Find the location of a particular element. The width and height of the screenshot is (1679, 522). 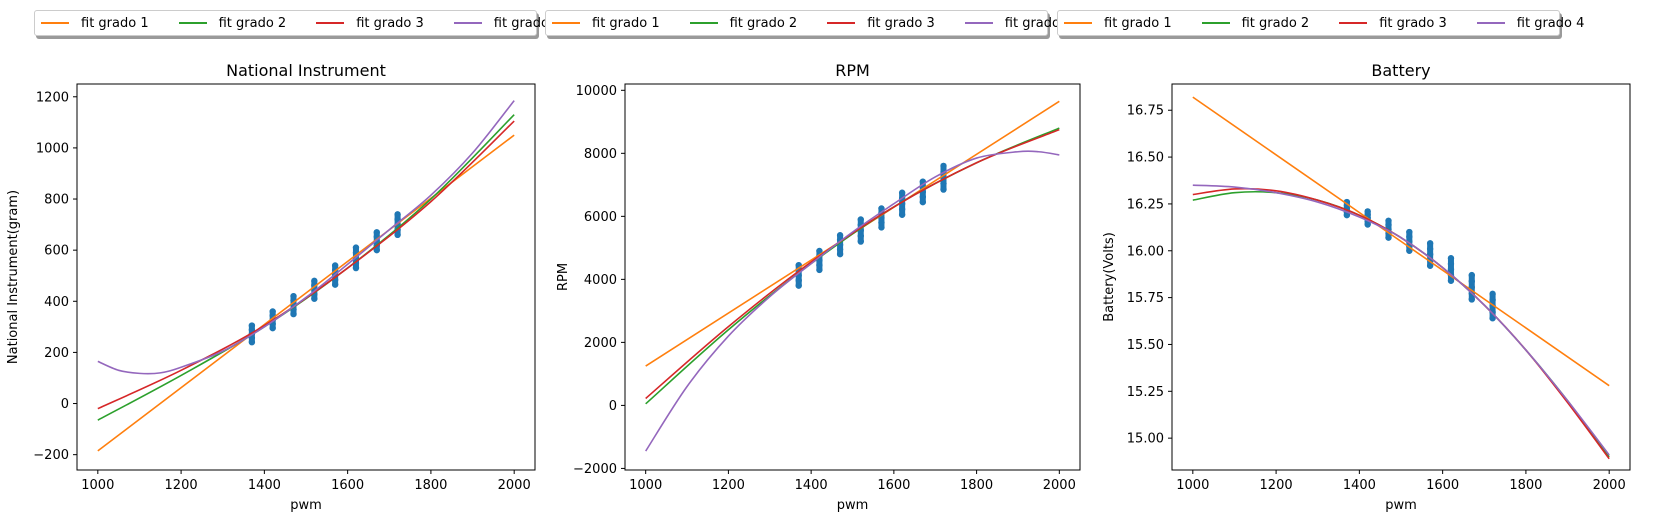

y-tick-label: 0 is located at coordinates (613, 406).